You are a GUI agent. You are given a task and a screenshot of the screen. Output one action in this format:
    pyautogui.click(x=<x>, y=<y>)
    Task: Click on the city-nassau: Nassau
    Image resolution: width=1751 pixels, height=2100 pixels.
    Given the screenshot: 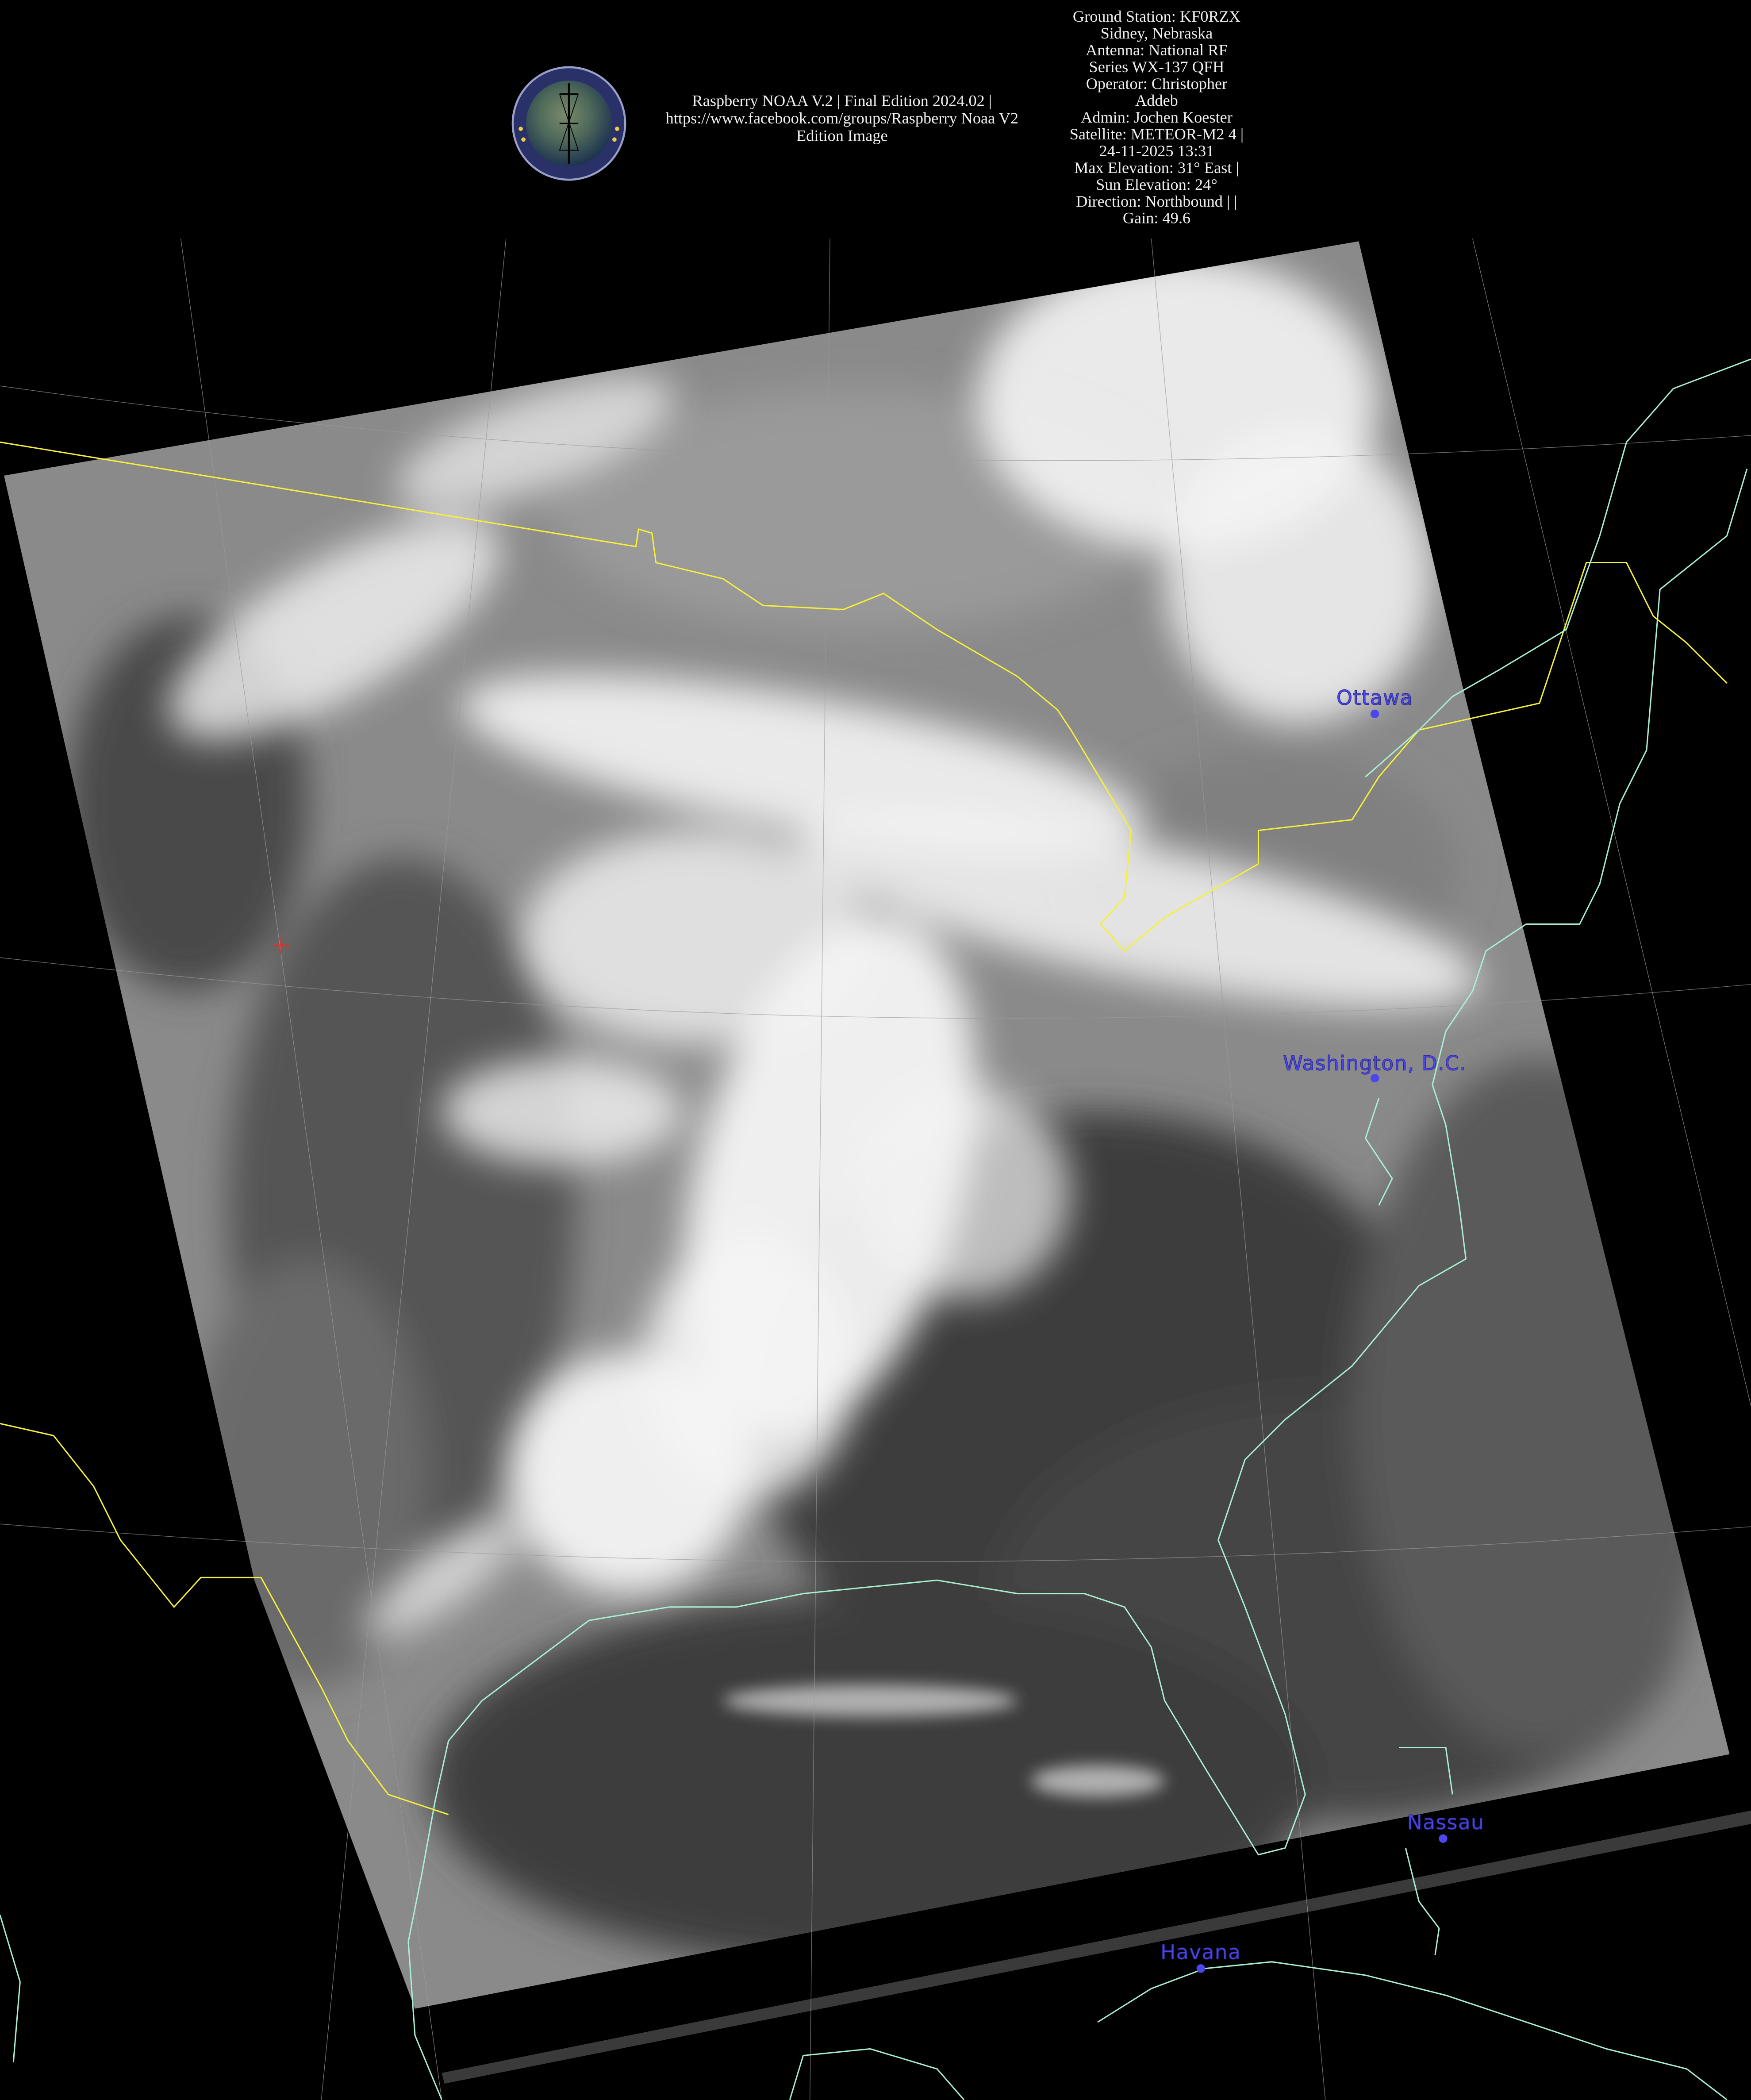 What is the action you would take?
    pyautogui.click(x=1446, y=1827)
    